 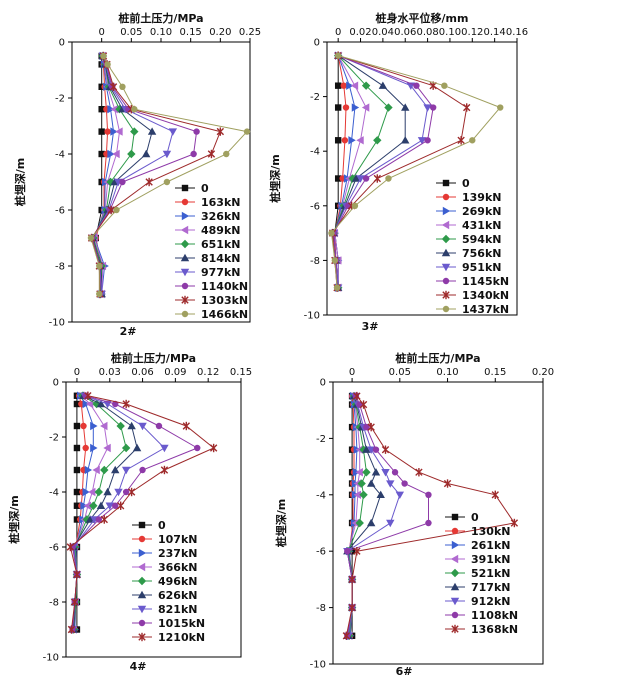 What do you see at coordinates (220, 230) in the screenshot?
I see `legend-label: 489kN` at bounding box center [220, 230].